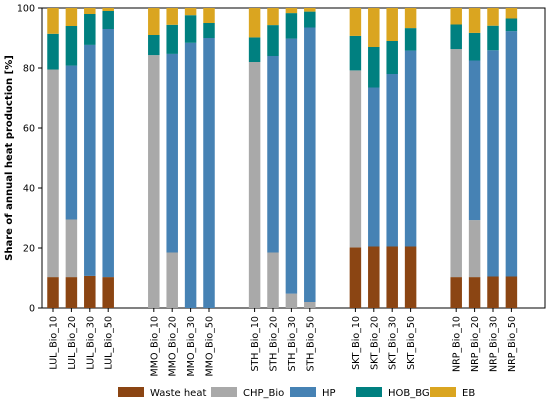  Describe the element at coordinates (9, 158) in the screenshot. I see `y-axis-label: Share of annual heat production [%]` at that location.